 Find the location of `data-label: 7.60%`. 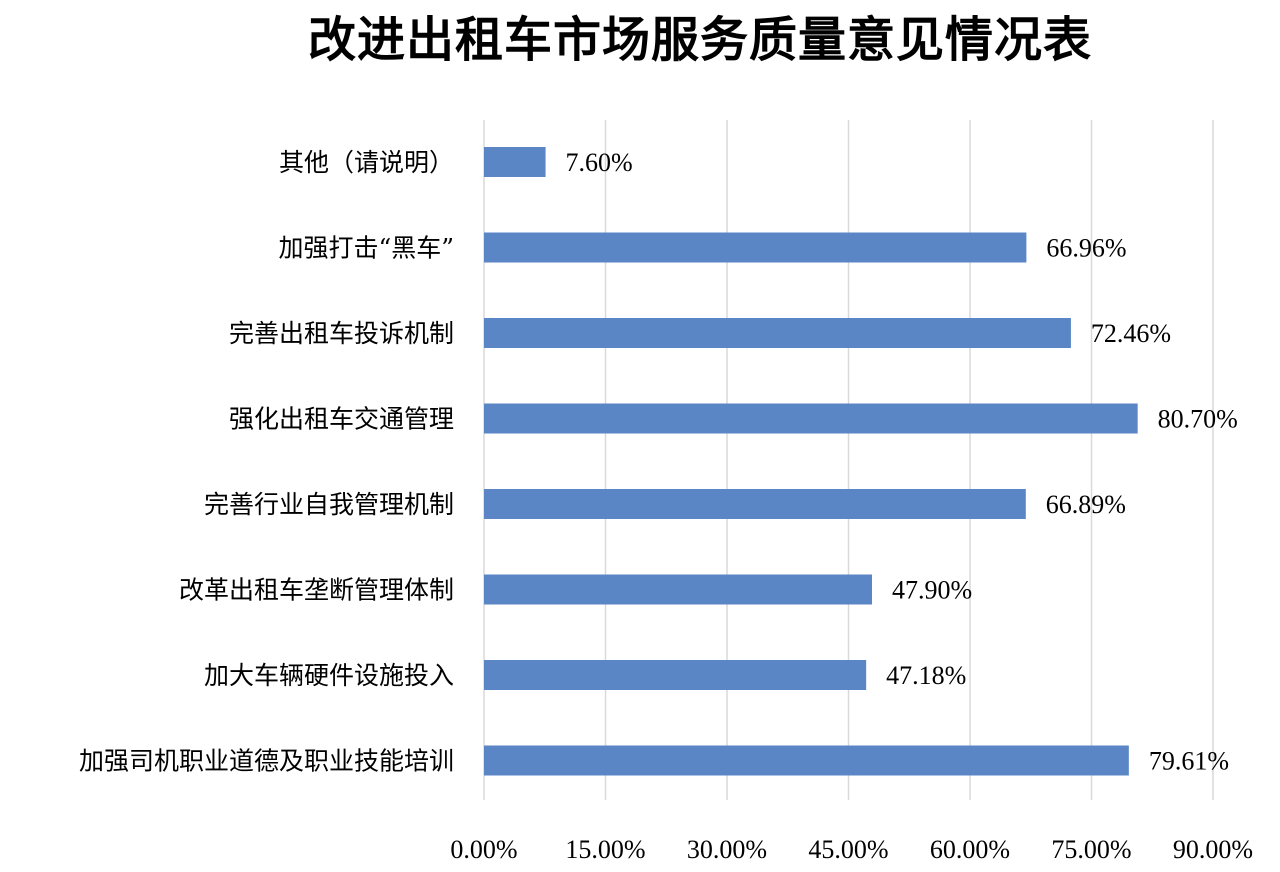

data-label: 7.60% is located at coordinates (599, 162).